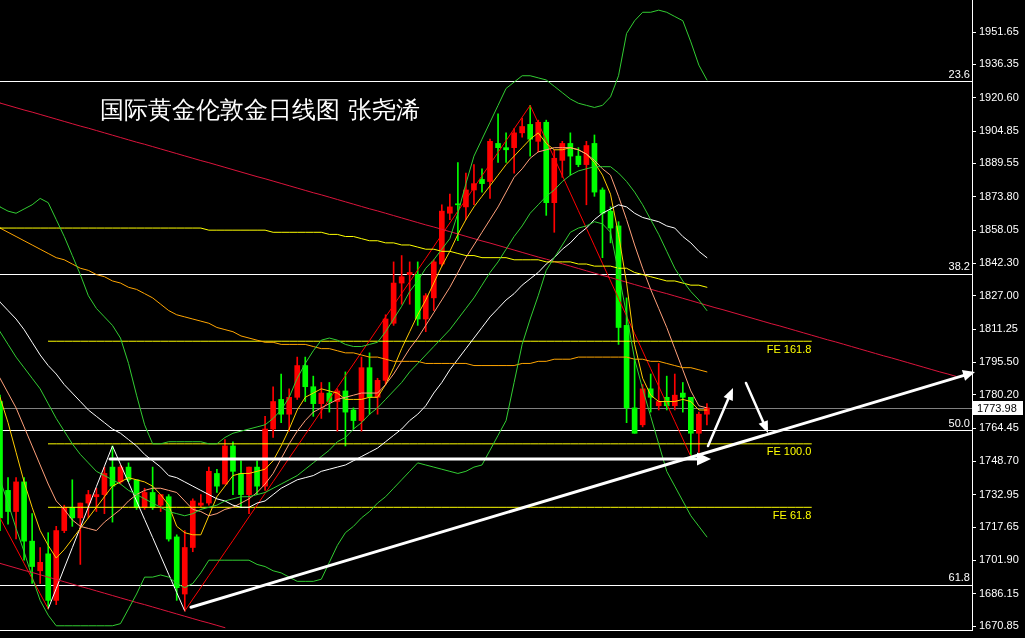 The image size is (1025, 638). I want to click on y-tick-label: 1717.65, so click(999, 526).